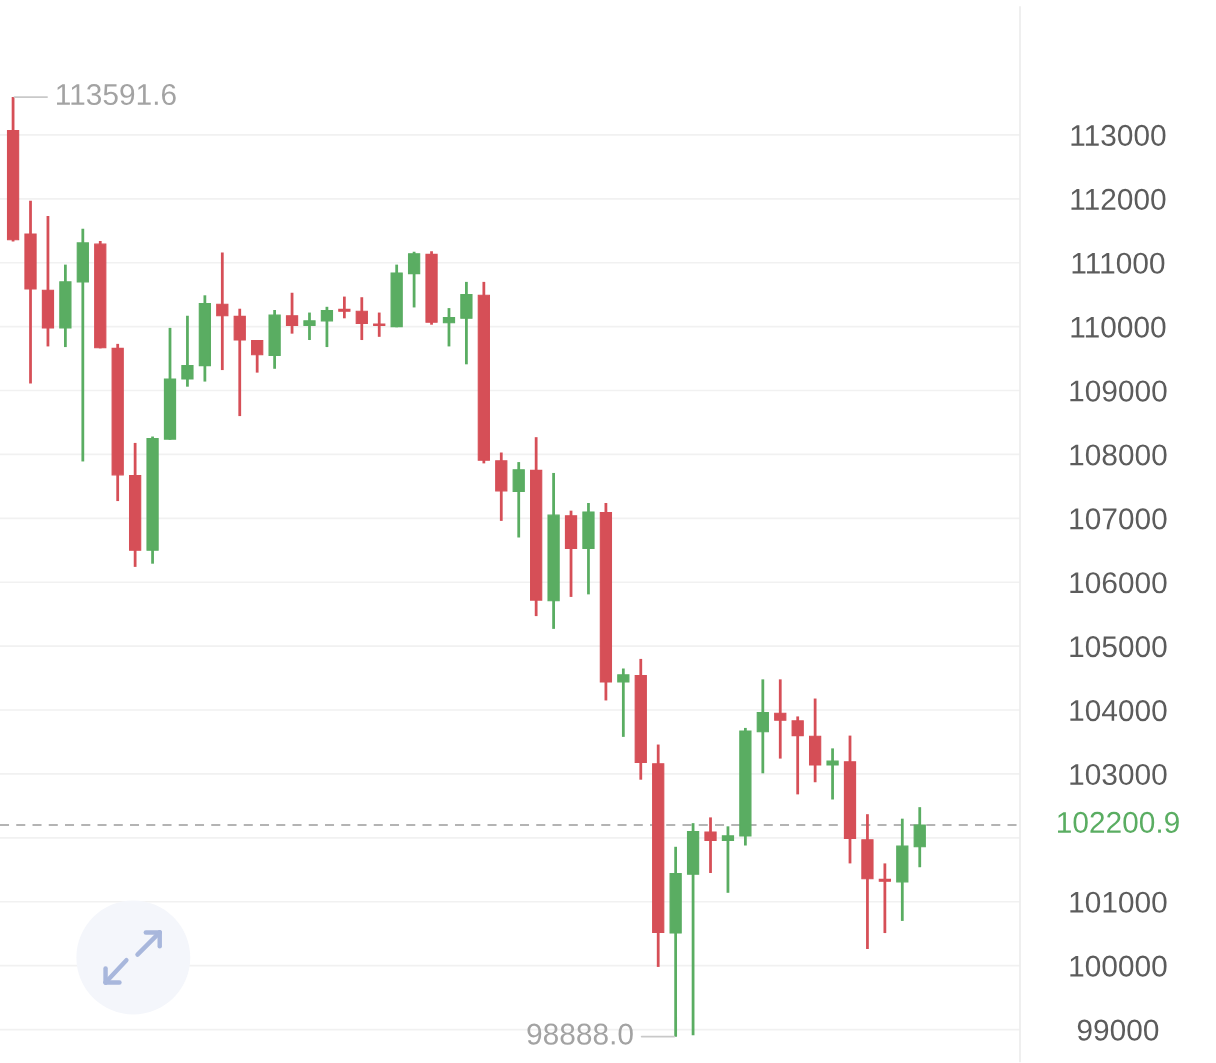 The image size is (1216, 1063). What do you see at coordinates (1118, 583) in the screenshot?
I see `y-tick-label: 106000` at bounding box center [1118, 583].